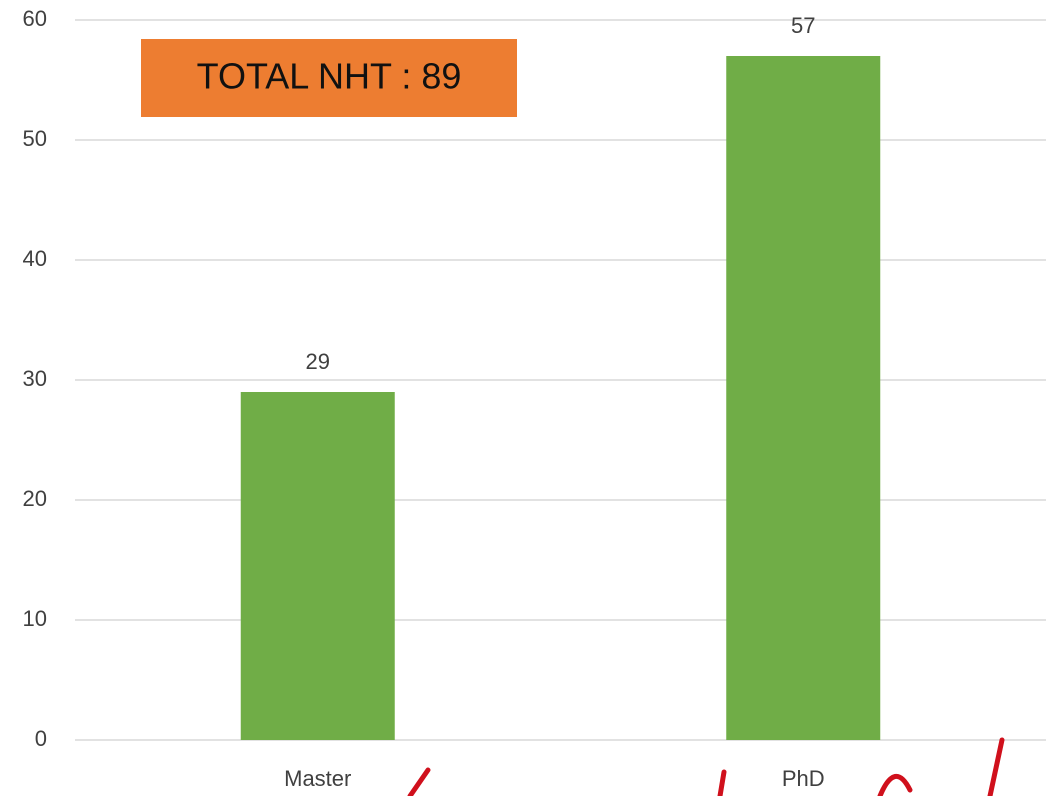  I want to click on annotation-box, so click(329, 78).